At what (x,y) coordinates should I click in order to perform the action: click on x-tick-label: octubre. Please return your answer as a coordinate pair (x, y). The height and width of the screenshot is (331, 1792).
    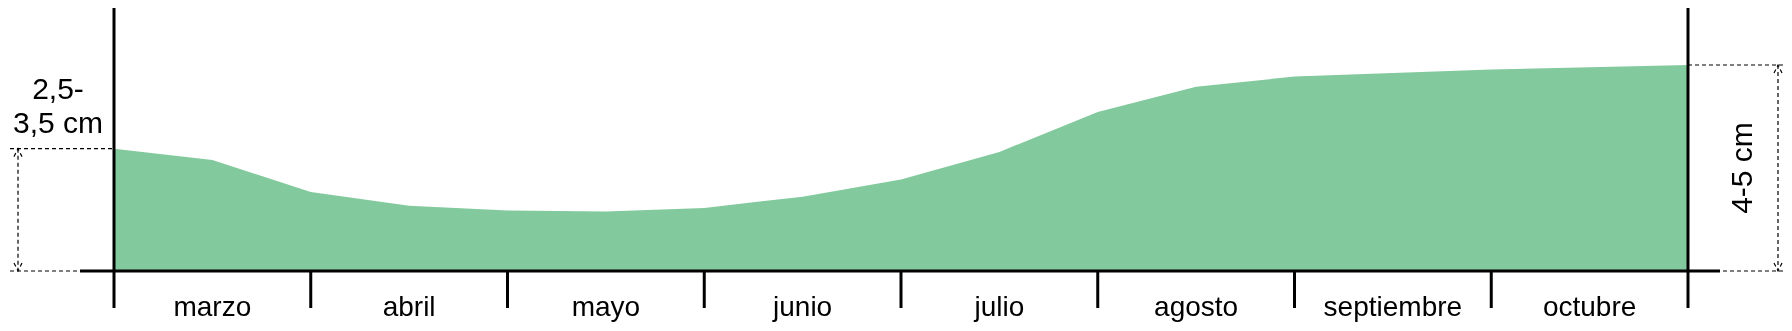
    Looking at the image, I should click on (1589, 306).